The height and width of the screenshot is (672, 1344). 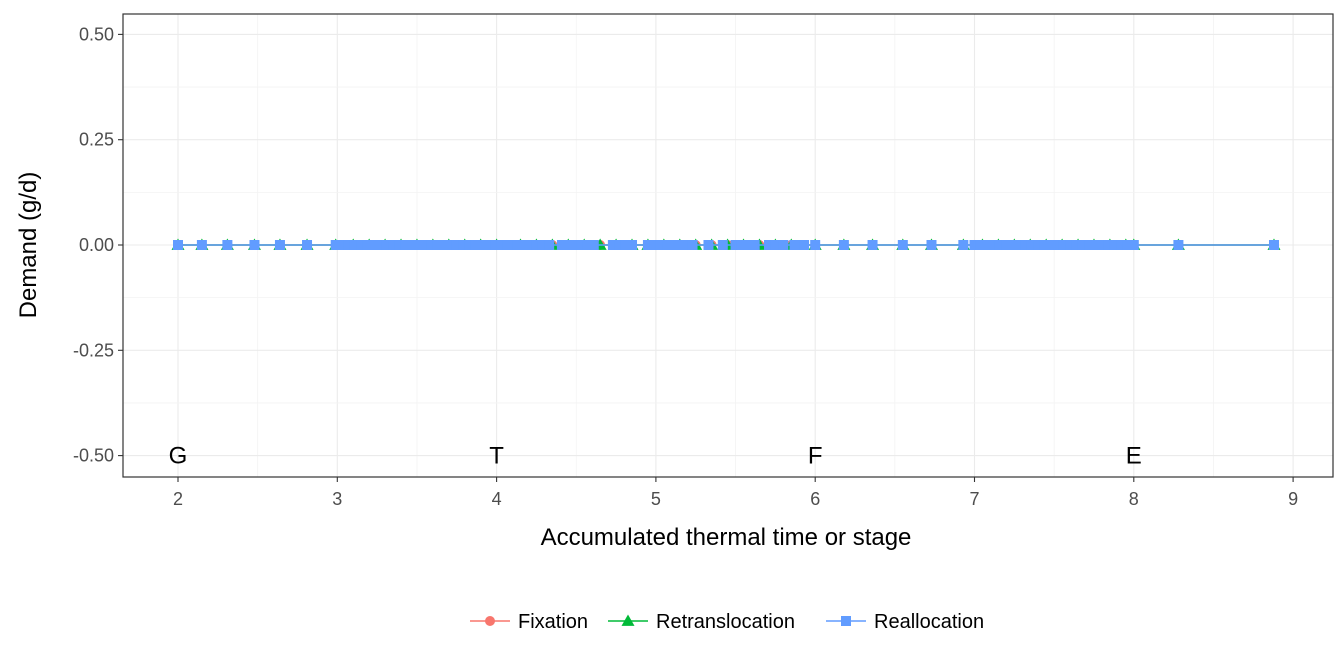 I want to click on legend-item-fixation: Fixation, so click(x=529, y=622).